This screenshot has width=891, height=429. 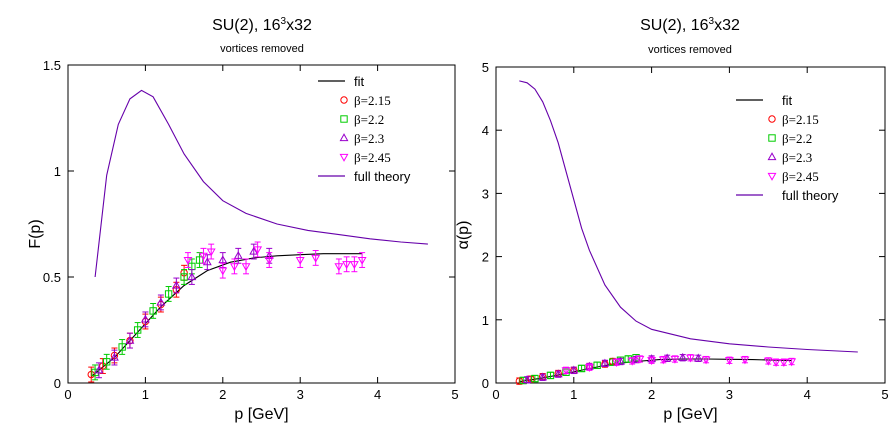 What do you see at coordinates (727, 25) in the screenshot?
I see `chart-title-tail: x32` at bounding box center [727, 25].